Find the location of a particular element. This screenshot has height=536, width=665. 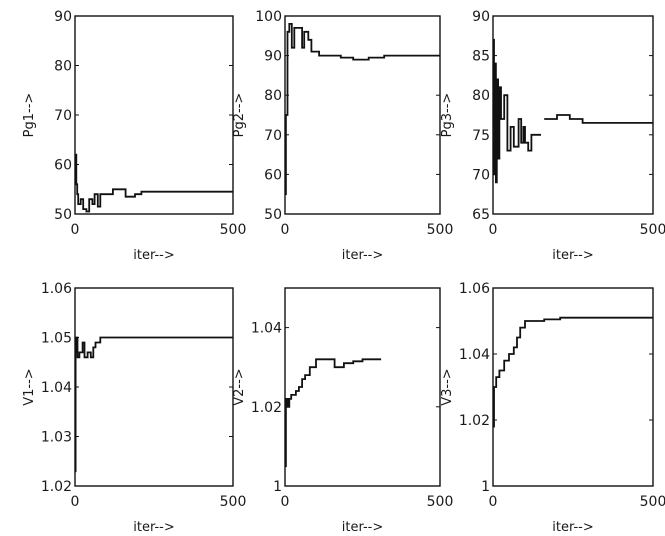

y-axis-label: Pg1--> is located at coordinates (29, 115).